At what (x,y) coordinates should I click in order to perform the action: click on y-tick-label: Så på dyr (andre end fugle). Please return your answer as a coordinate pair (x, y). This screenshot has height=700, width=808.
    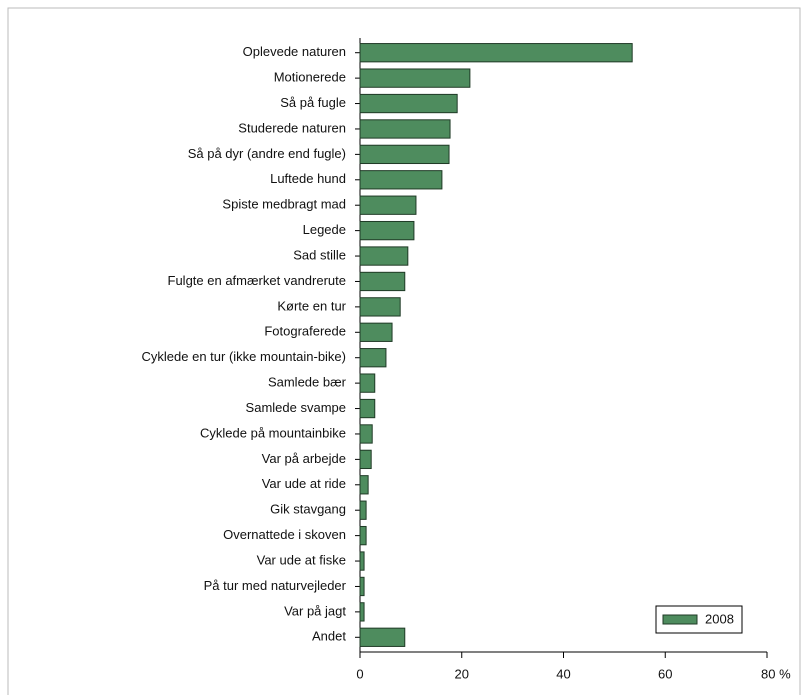
    Looking at the image, I should click on (267, 153).